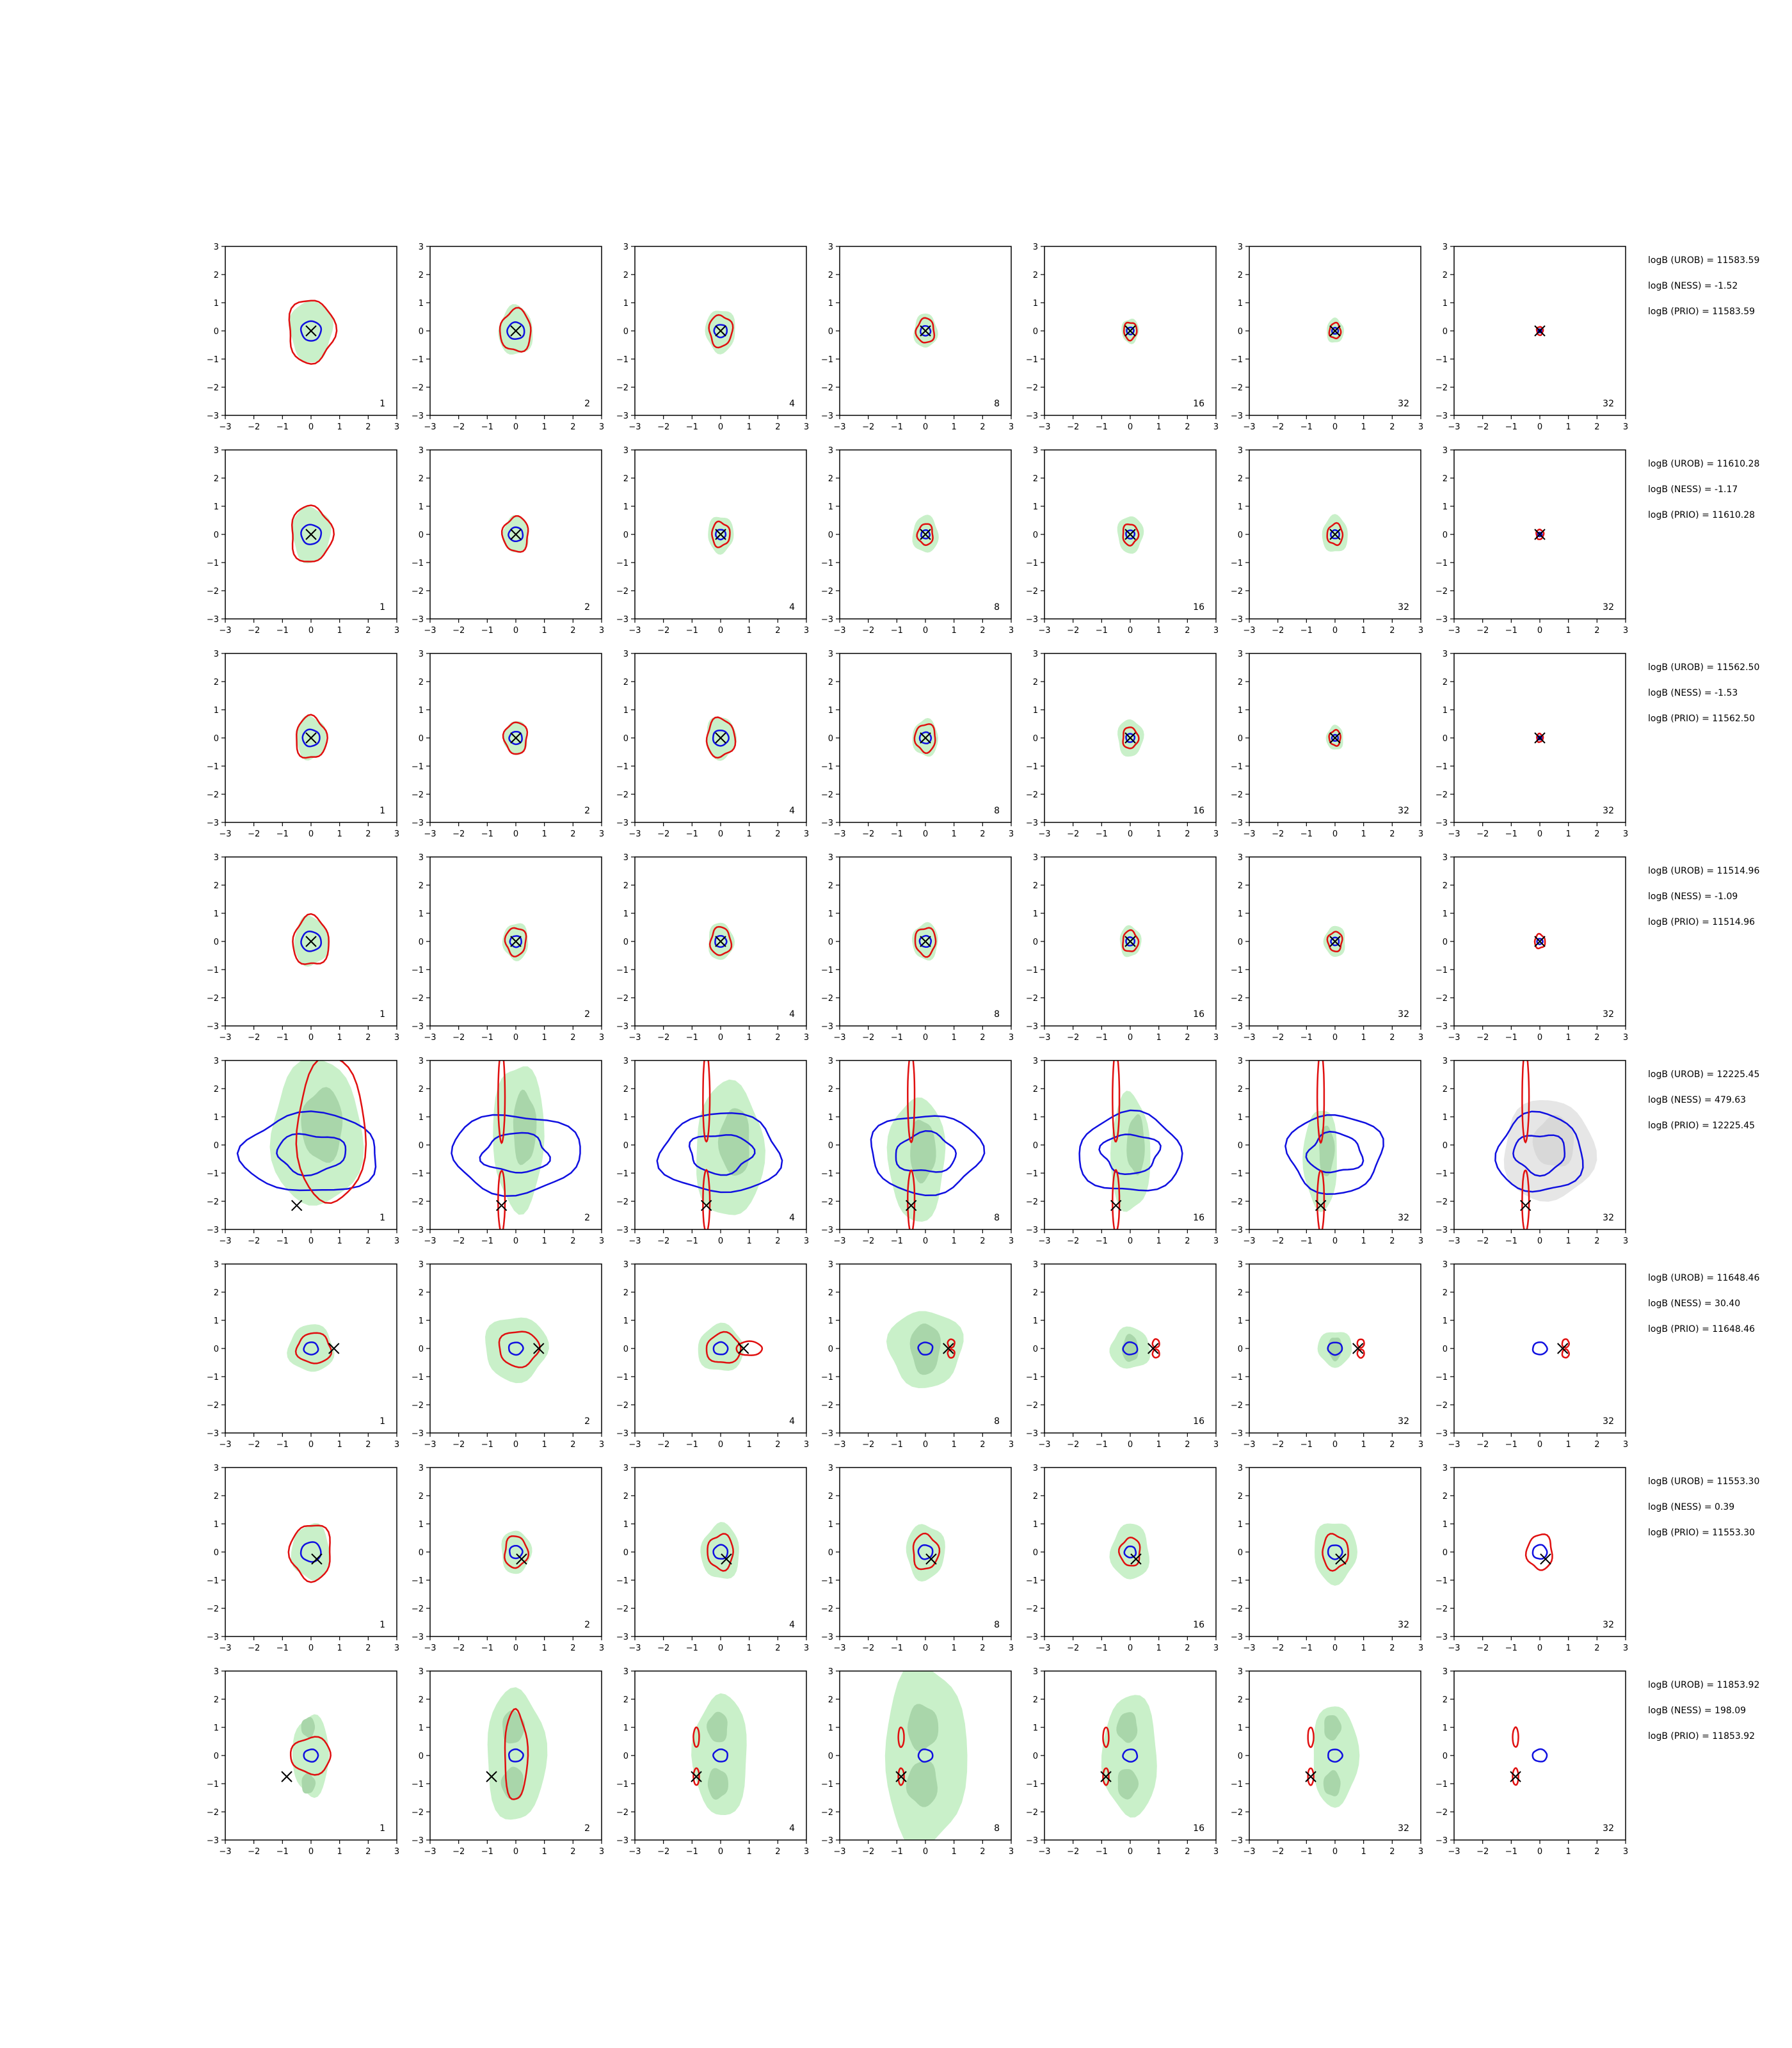 The height and width of the screenshot is (2048, 1792). What do you see at coordinates (1608, 607) in the screenshot?
I see `panel-label: 32` at bounding box center [1608, 607].